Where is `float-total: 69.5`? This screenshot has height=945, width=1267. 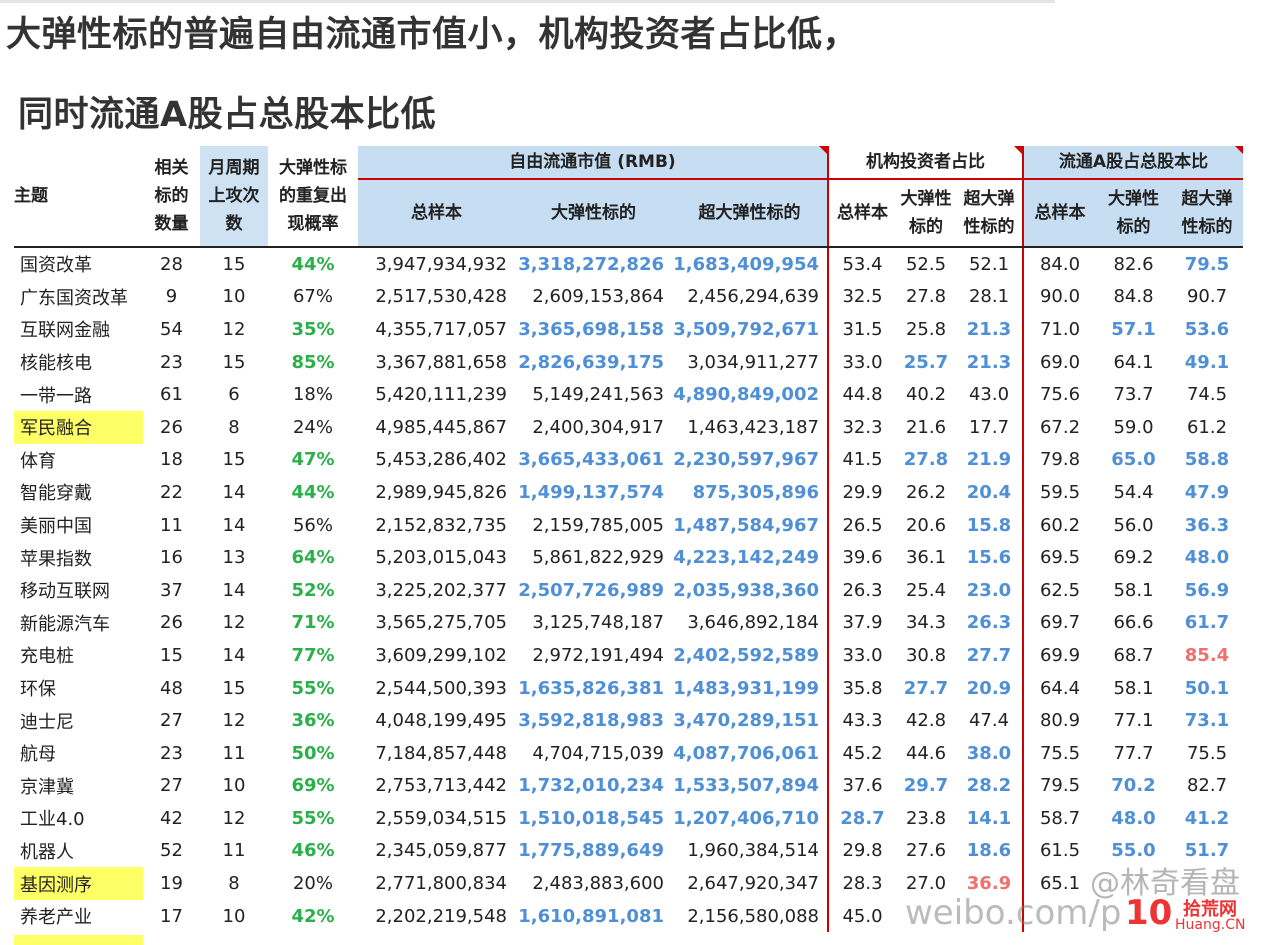 float-total: 69.5 is located at coordinates (1059, 557).